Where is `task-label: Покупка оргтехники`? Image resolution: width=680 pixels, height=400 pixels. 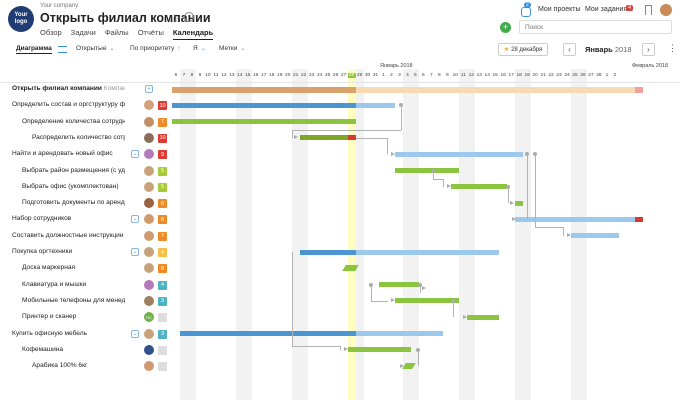 task-label: Покупка оргтехники is located at coordinates (68, 251).